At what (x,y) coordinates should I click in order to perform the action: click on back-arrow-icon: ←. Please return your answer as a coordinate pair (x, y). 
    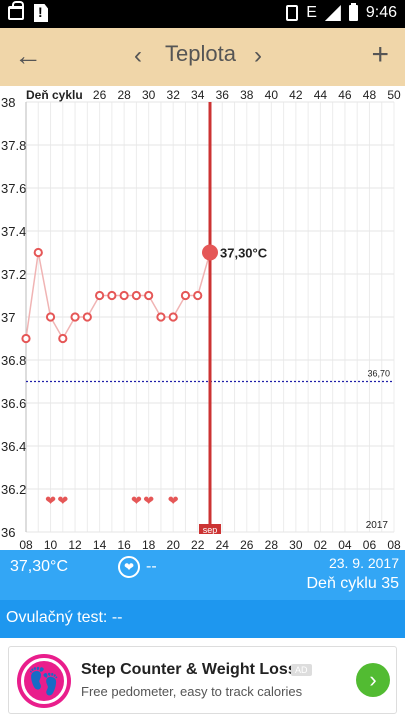
    Looking at the image, I should click on (28, 55).